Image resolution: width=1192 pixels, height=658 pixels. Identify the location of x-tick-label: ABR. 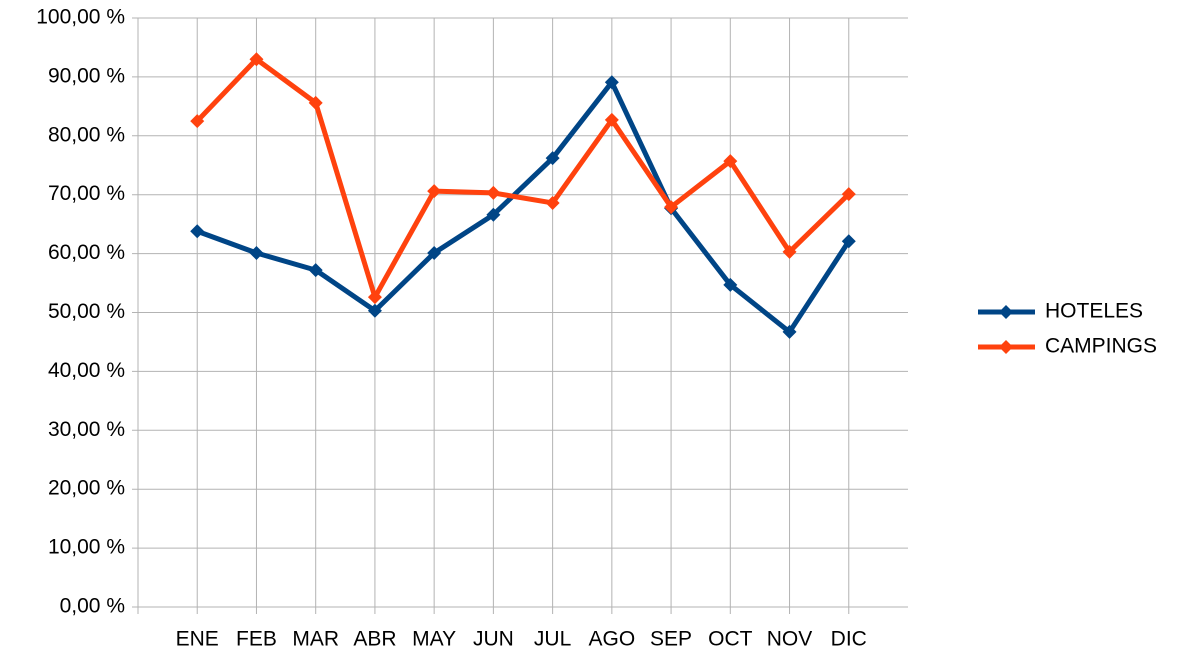
(374, 639).